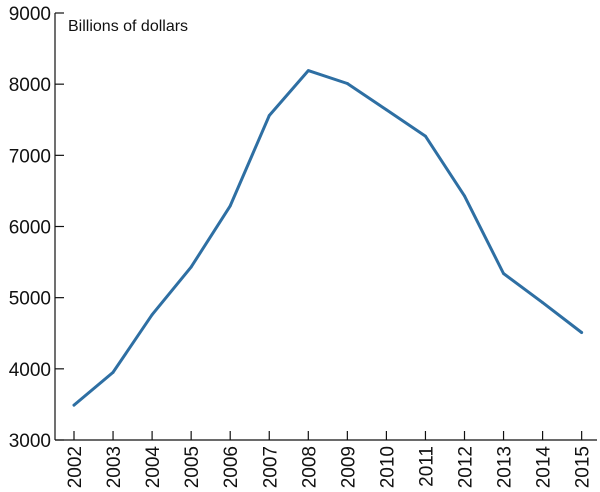 This screenshot has height=492, width=600. What do you see at coordinates (30, 441) in the screenshot?
I see `y-tick-label: 3000` at bounding box center [30, 441].